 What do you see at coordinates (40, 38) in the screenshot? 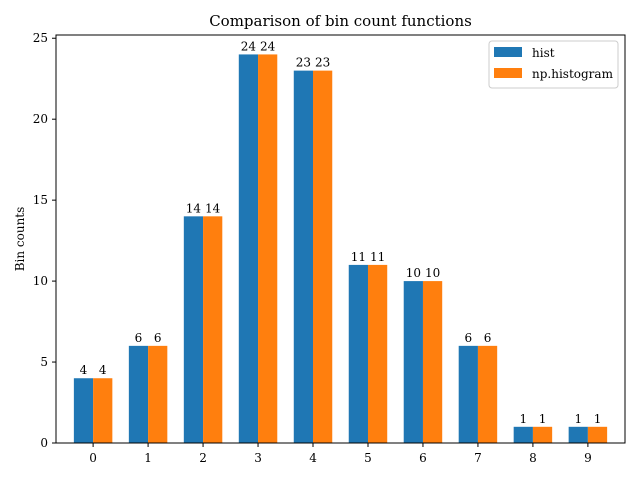
I see `y-tick-label: 25` at bounding box center [40, 38].